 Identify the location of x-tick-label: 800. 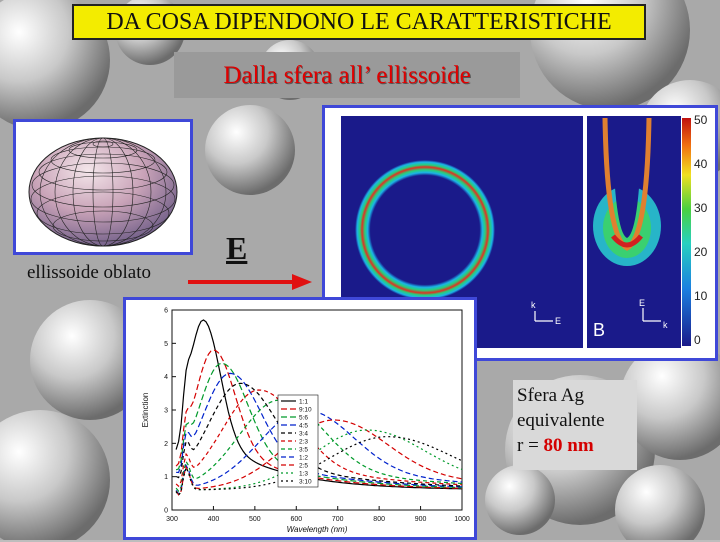
(379, 519).